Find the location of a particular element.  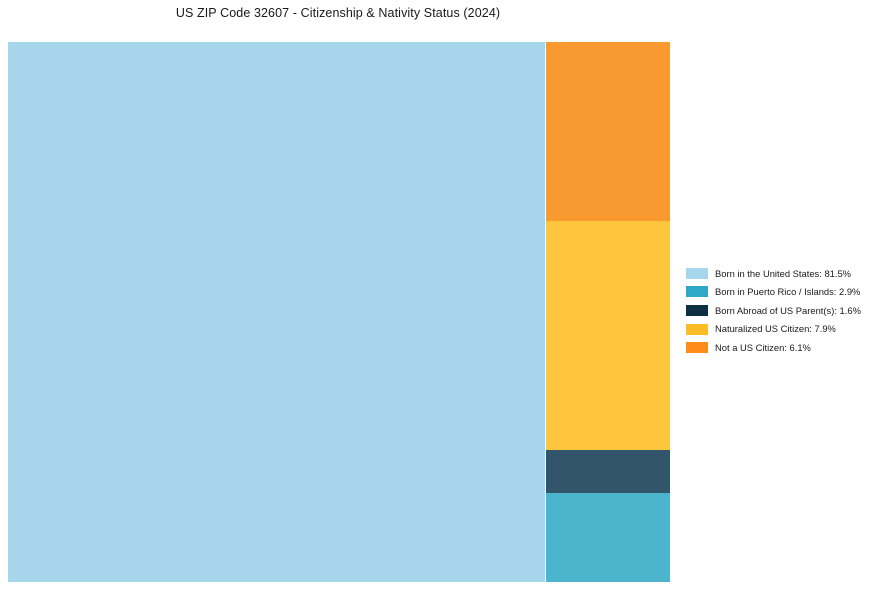

legend-label: Not a US Citizen: 6.1% is located at coordinates (763, 347).